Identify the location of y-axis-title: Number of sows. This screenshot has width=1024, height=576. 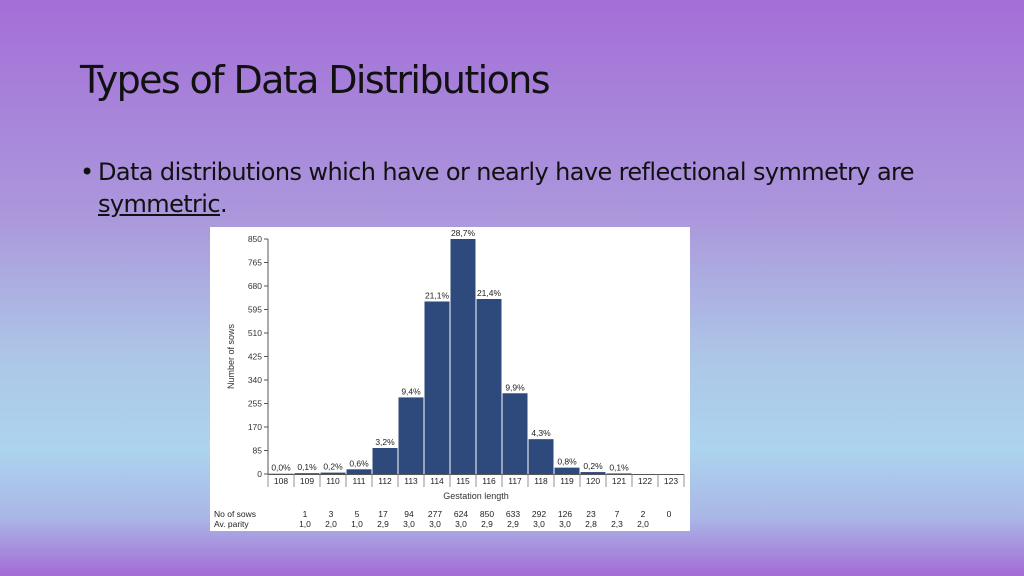
(231, 356).